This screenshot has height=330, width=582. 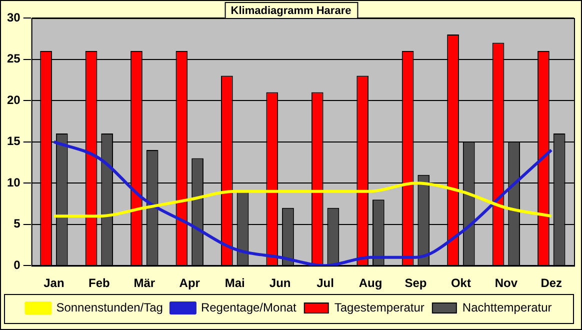 What do you see at coordinates (302, 200) in the screenshot?
I see `line-series` at bounding box center [302, 200].